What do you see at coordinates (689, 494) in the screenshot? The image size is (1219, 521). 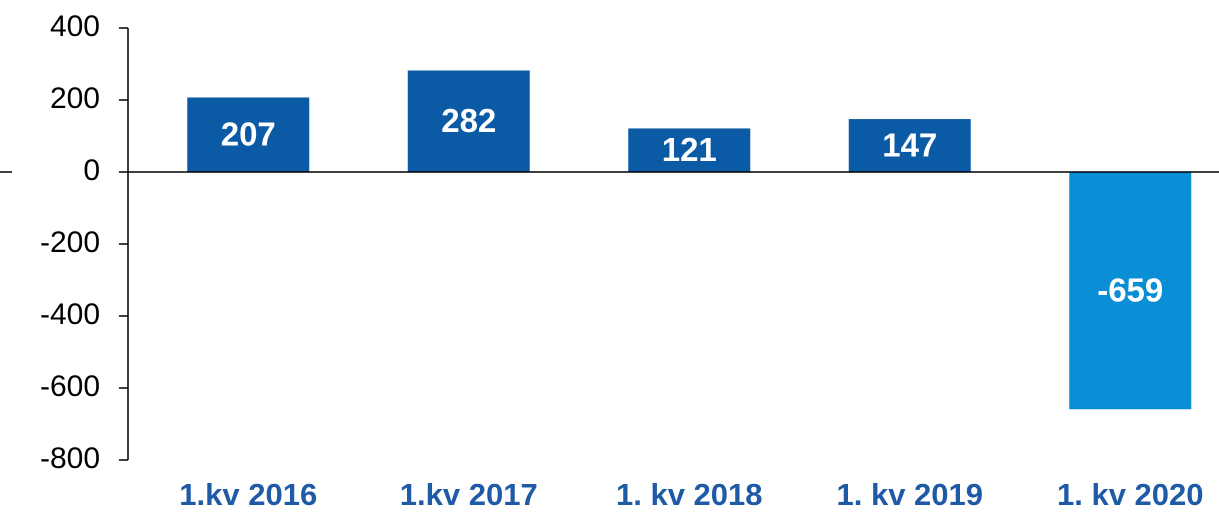 I see `x-tick-label: 1. kv 2018` at bounding box center [689, 494].